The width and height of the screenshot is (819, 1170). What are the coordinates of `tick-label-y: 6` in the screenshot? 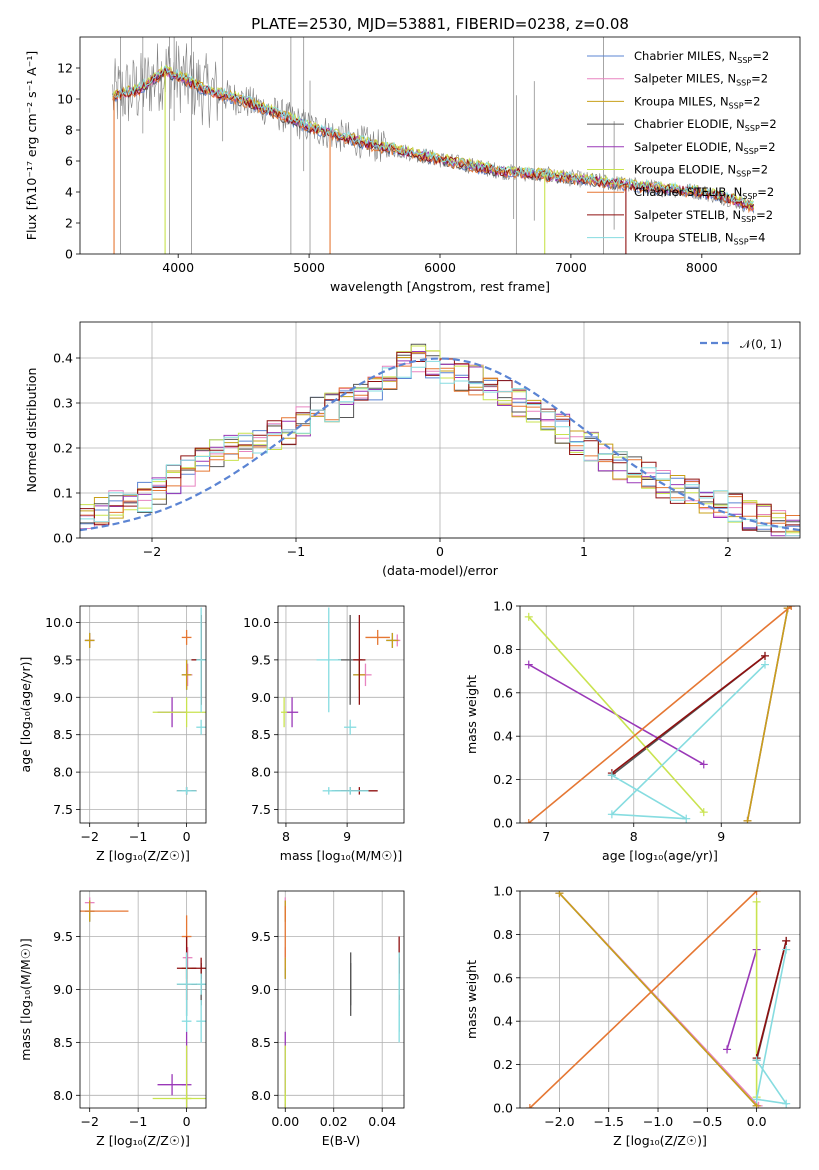 It's located at (69, 161).